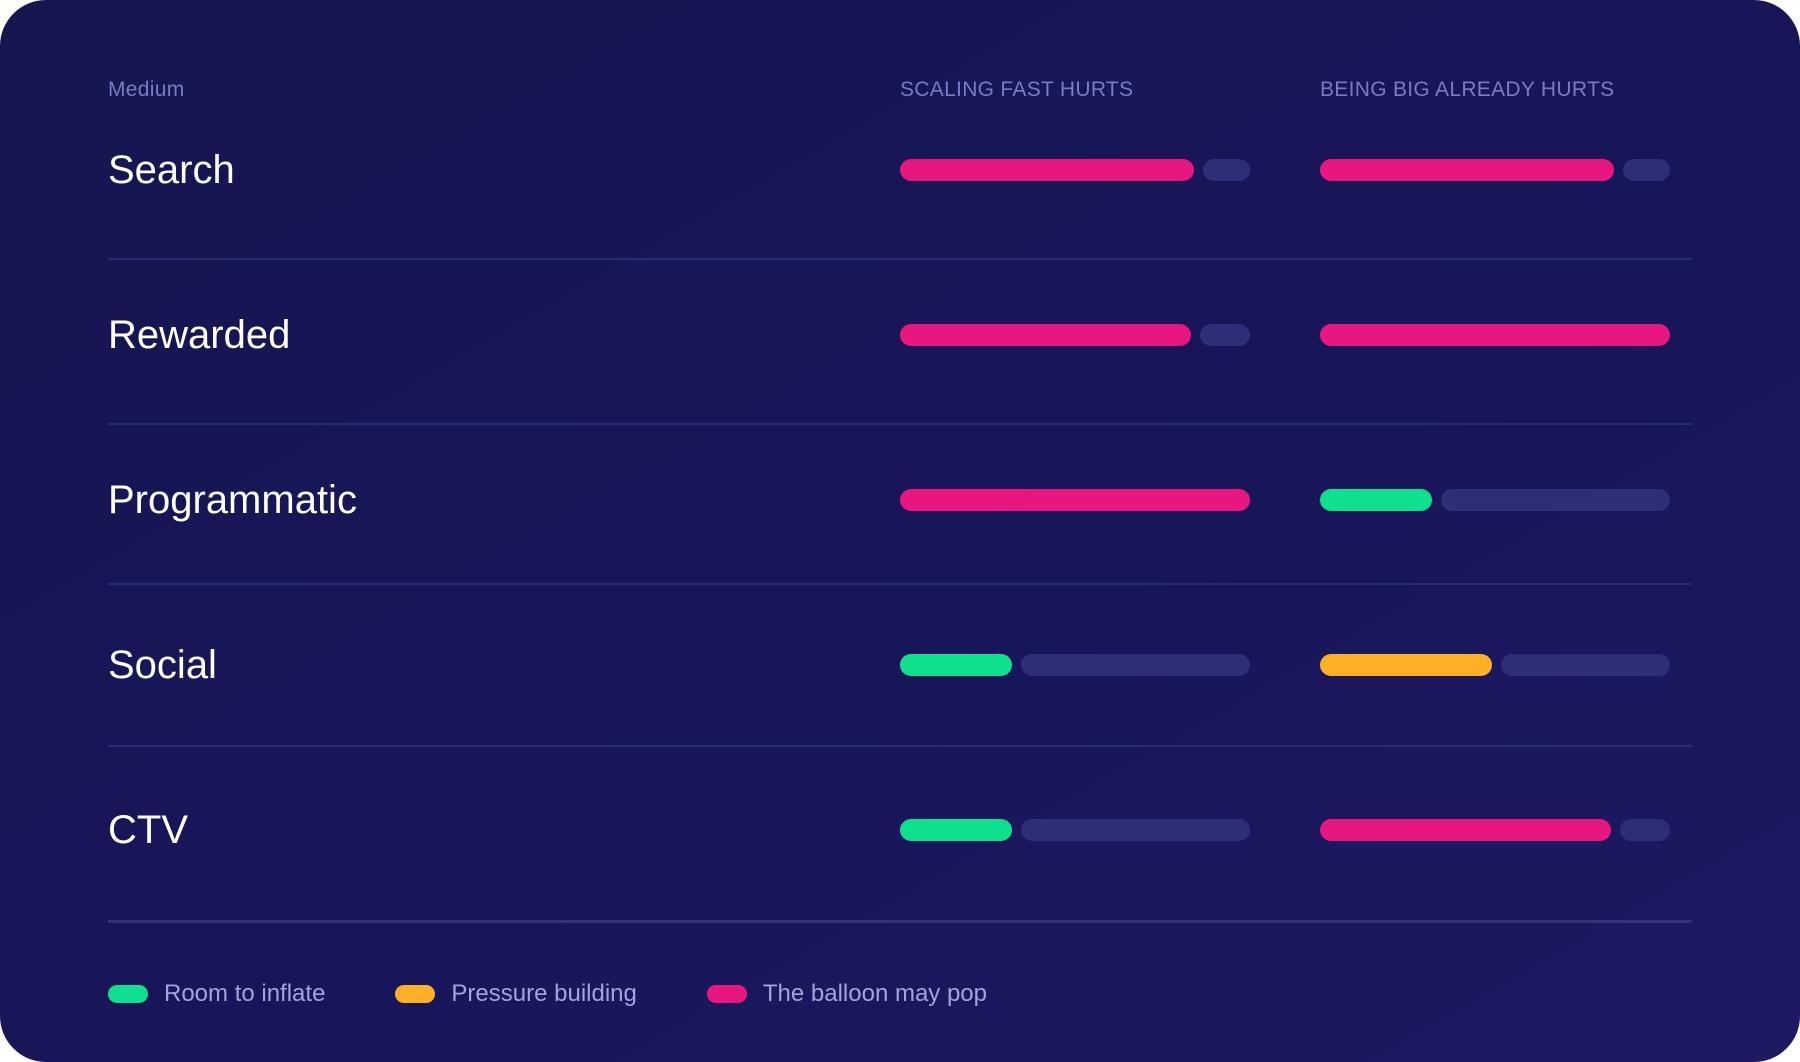 Image resolution: width=1800 pixels, height=1062 pixels. What do you see at coordinates (128, 994) in the screenshot?
I see `legend-swatch-room` at bounding box center [128, 994].